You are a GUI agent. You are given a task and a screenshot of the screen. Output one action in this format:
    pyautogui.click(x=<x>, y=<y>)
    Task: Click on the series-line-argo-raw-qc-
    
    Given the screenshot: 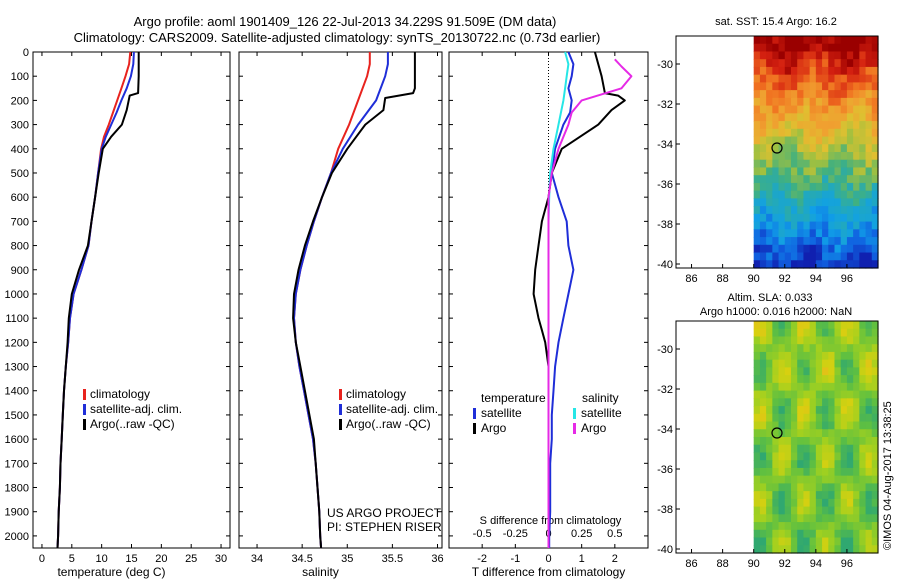 What is the action you would take?
    pyautogui.click(x=354, y=300)
    